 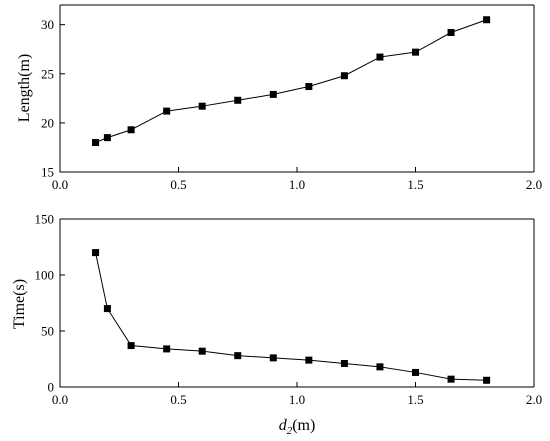 I want to click on length-x-tick-label: 2.0, so click(x=534, y=184).